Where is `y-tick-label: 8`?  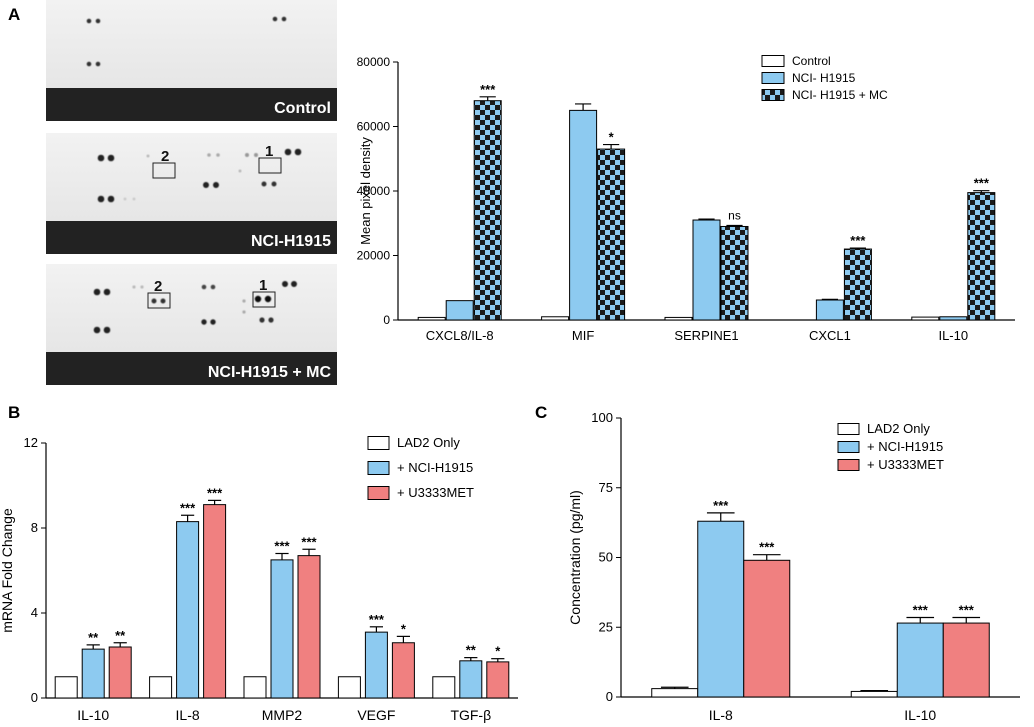 y-tick-label: 8 is located at coordinates (34, 527).